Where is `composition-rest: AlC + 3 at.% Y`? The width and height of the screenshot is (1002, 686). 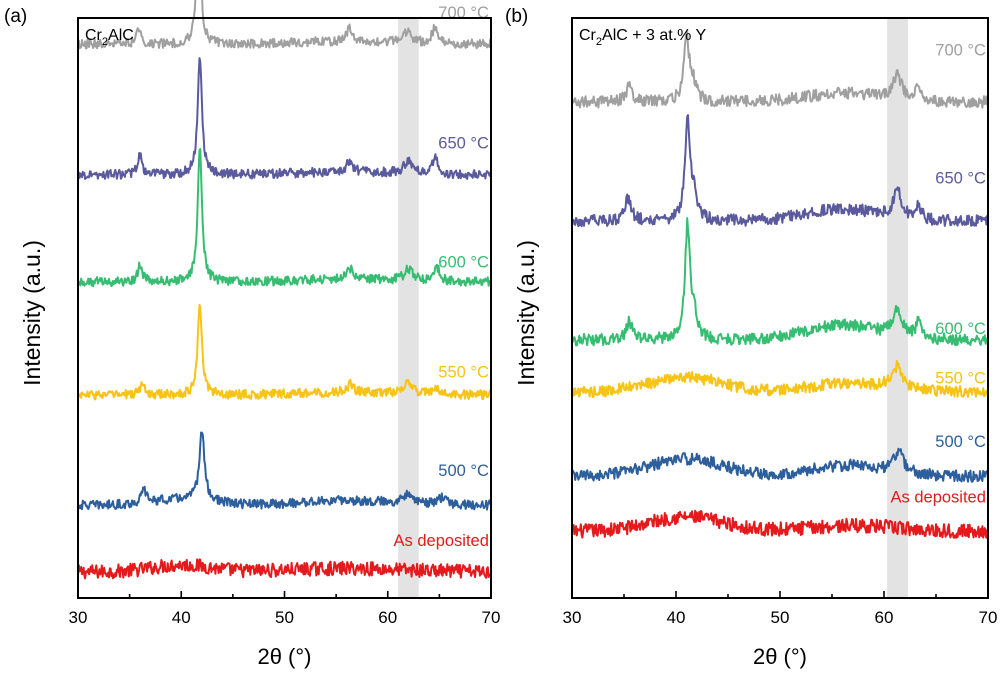 composition-rest: AlC + 3 at.% Y is located at coordinates (654, 35).